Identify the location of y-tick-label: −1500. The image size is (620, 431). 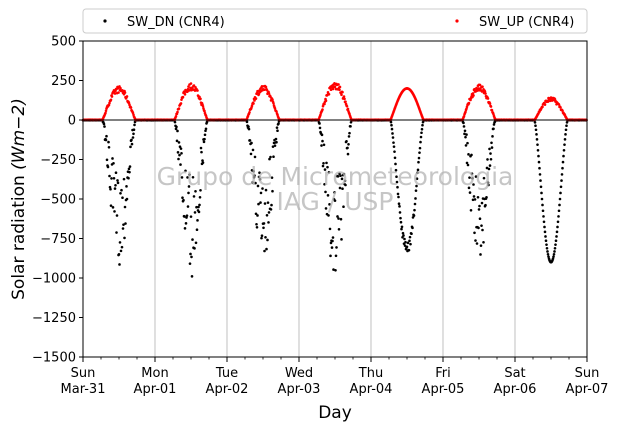
(54, 358).